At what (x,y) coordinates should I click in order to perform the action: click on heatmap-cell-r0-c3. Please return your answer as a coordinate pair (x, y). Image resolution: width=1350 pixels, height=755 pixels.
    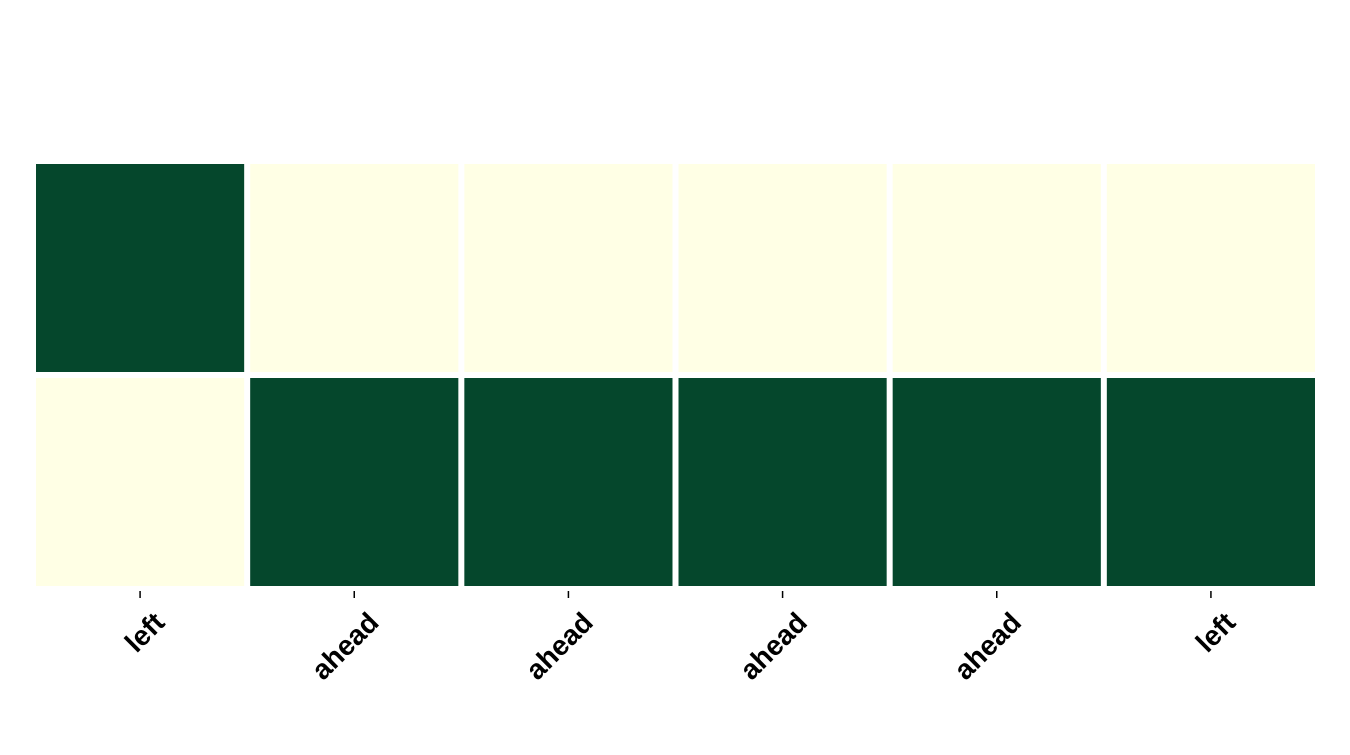
    Looking at the image, I should click on (782, 268).